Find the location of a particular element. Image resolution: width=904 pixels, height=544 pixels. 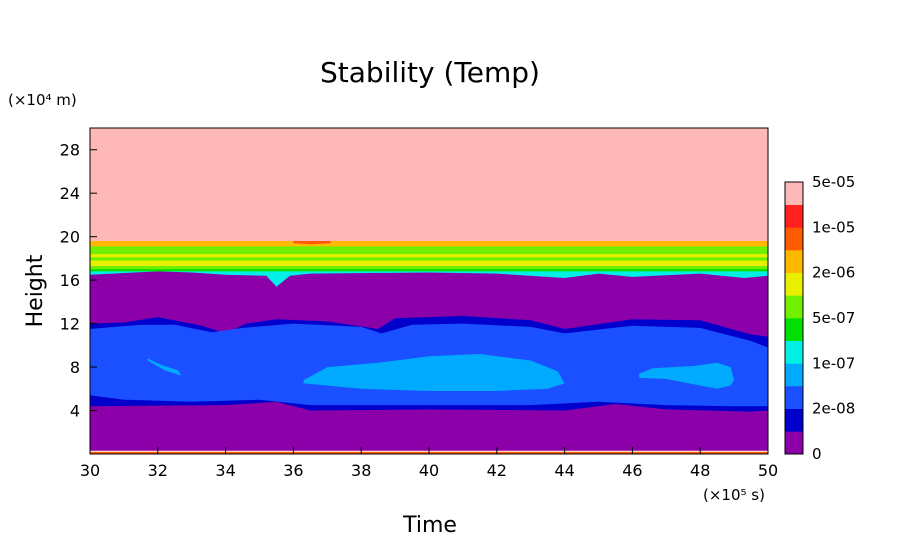

y-tick-label: 12 is located at coordinates (70, 324).